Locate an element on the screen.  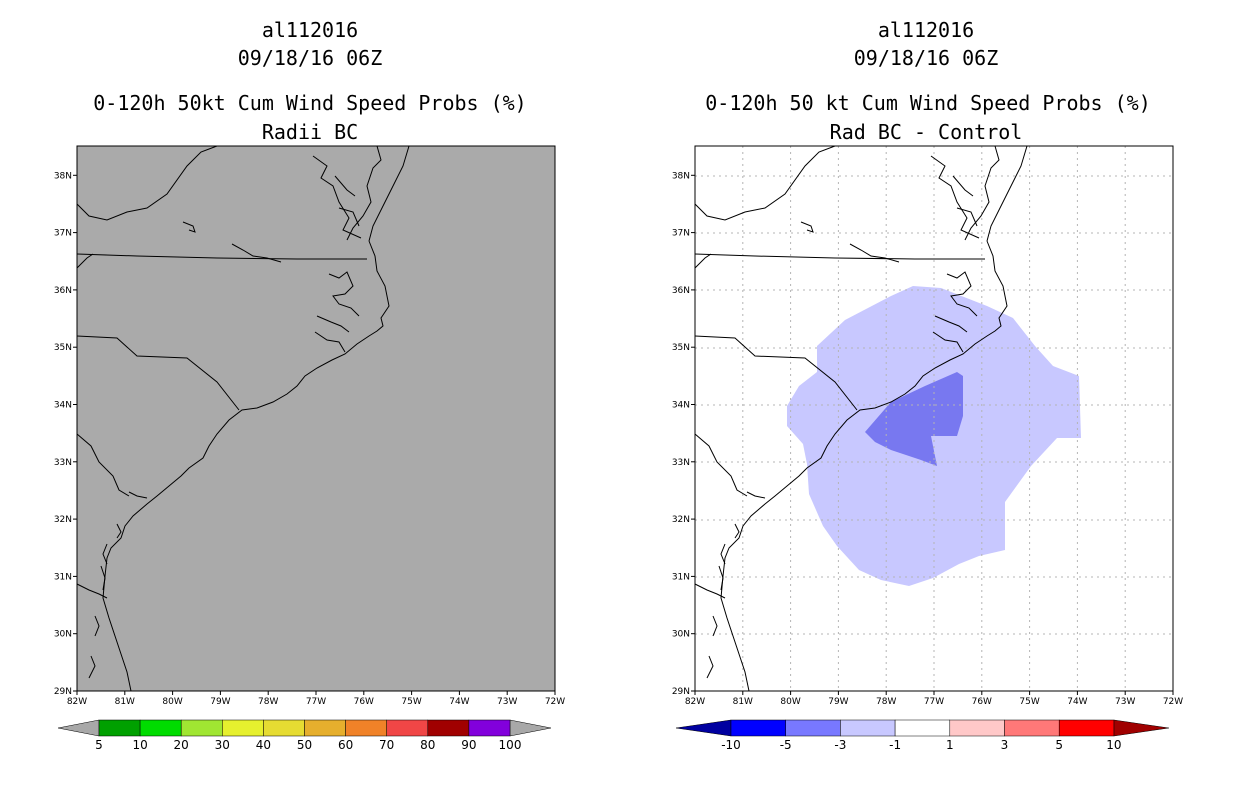
left-lon-label: 77W is located at coordinates (316, 702).